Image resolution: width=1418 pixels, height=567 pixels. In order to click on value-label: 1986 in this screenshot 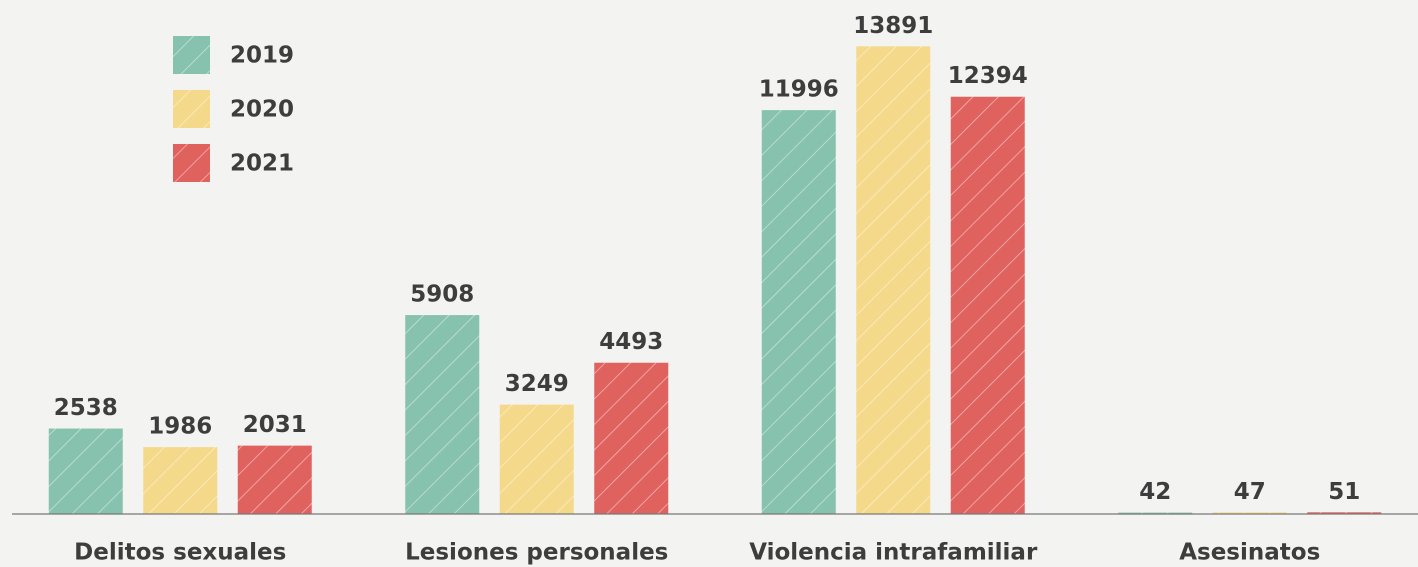, I will do `click(180, 427)`.